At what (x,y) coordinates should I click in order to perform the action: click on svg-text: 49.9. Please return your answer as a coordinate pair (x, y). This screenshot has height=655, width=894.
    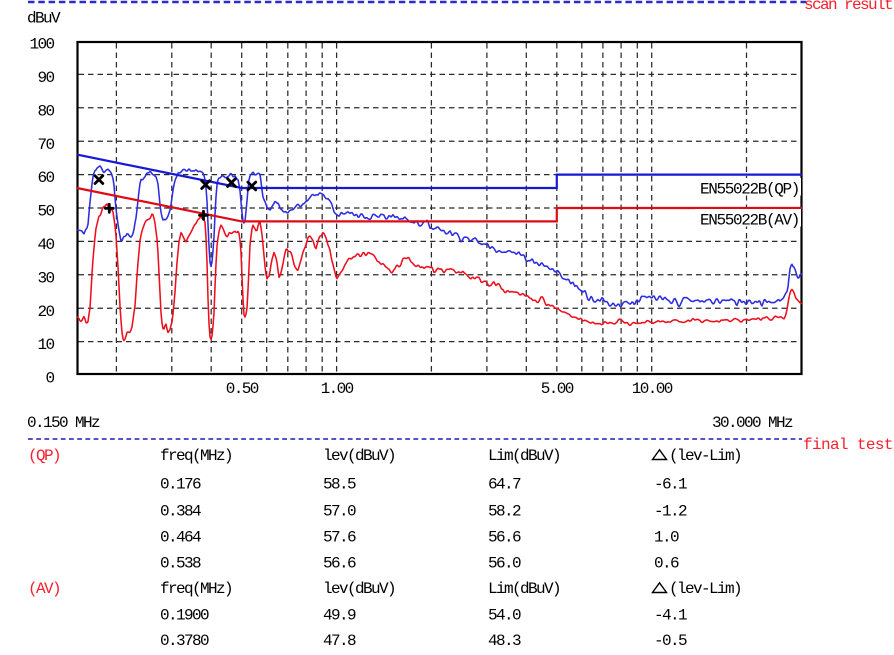
    Looking at the image, I should click on (339, 616).